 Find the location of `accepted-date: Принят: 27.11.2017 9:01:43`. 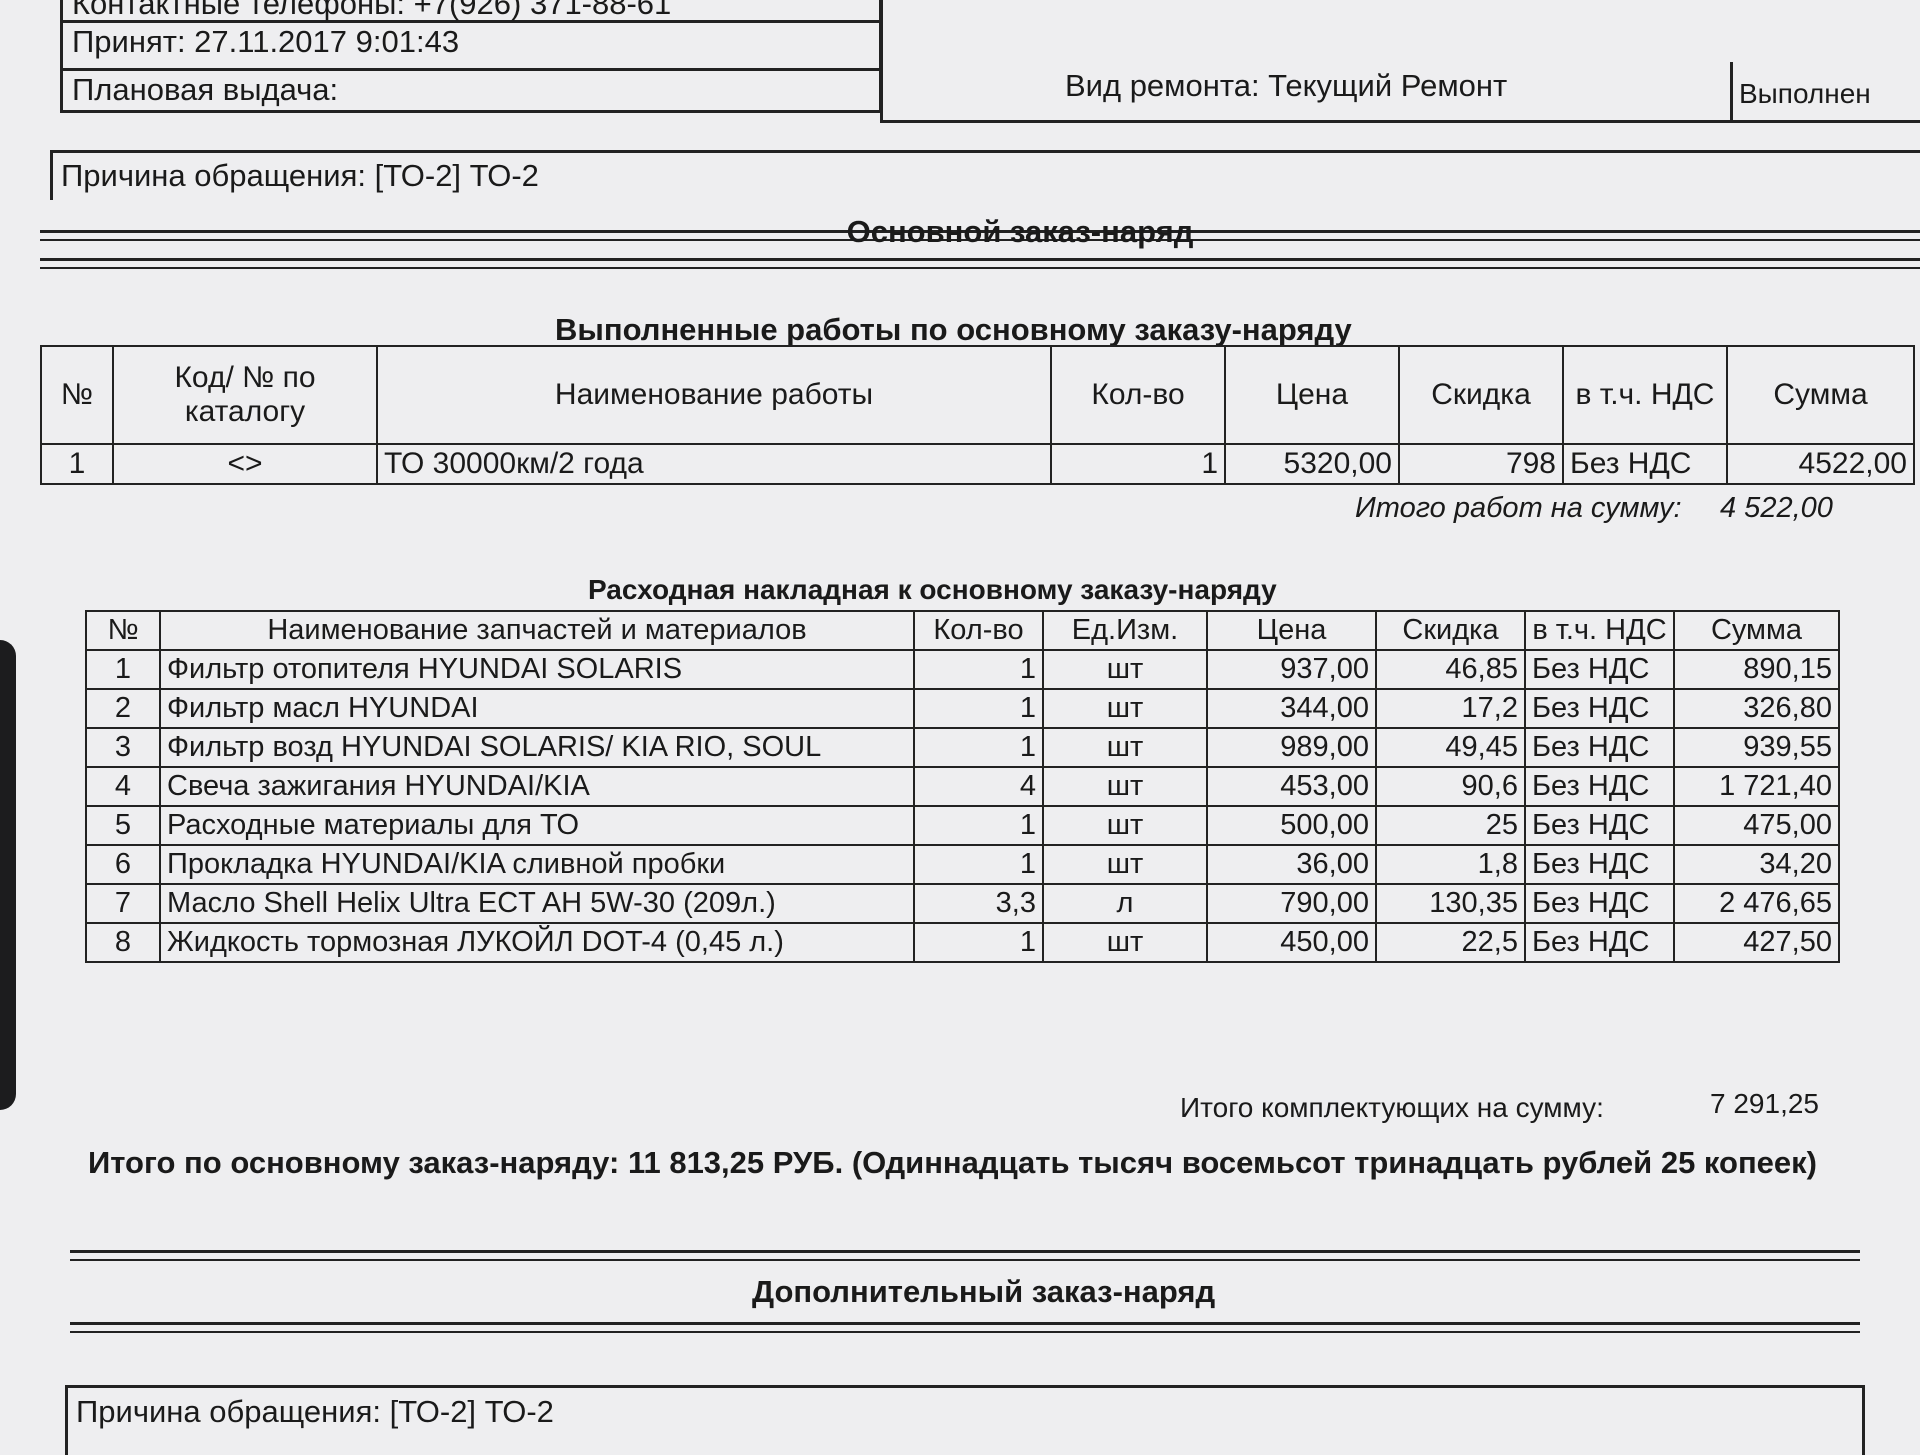

accepted-date: Принят: 27.11.2017 9:01:43 is located at coordinates (266, 41).